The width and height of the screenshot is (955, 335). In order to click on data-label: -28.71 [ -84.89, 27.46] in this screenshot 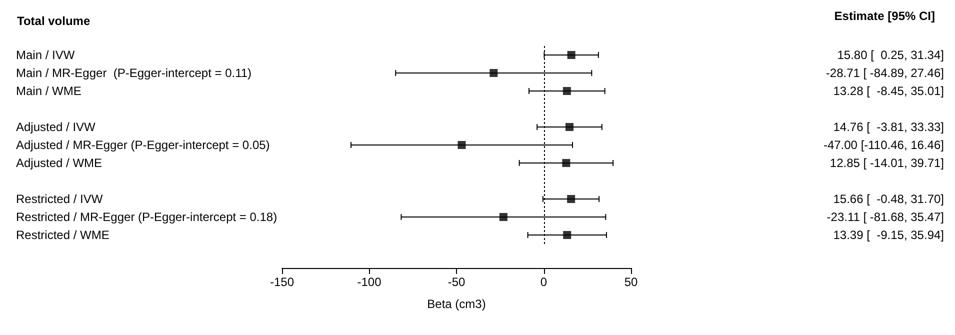, I will do `click(885, 73)`.